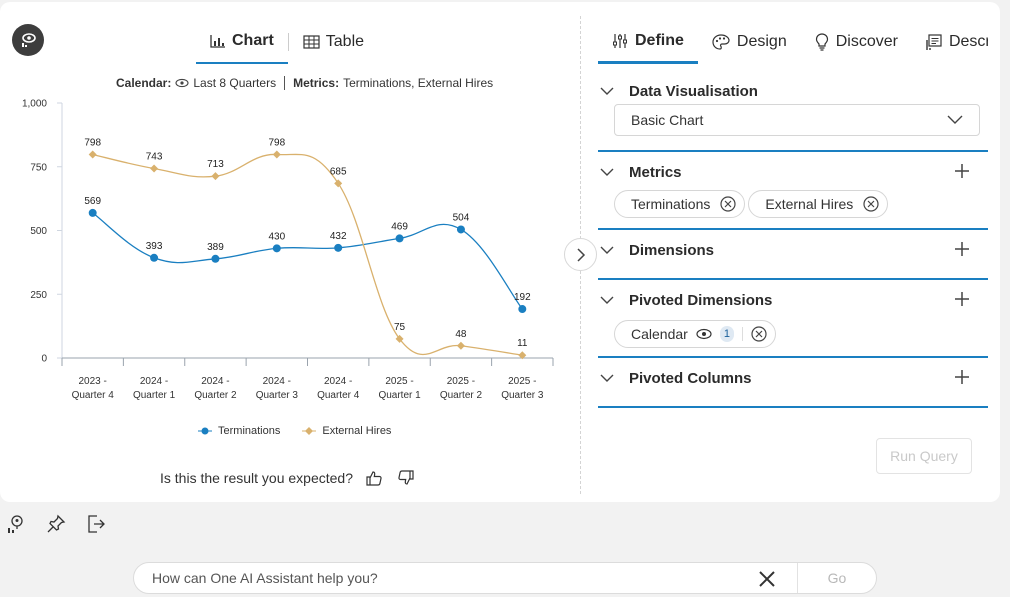 The height and width of the screenshot is (597, 1010). Describe the element at coordinates (797, 578) in the screenshot. I see `ask-divider` at that location.